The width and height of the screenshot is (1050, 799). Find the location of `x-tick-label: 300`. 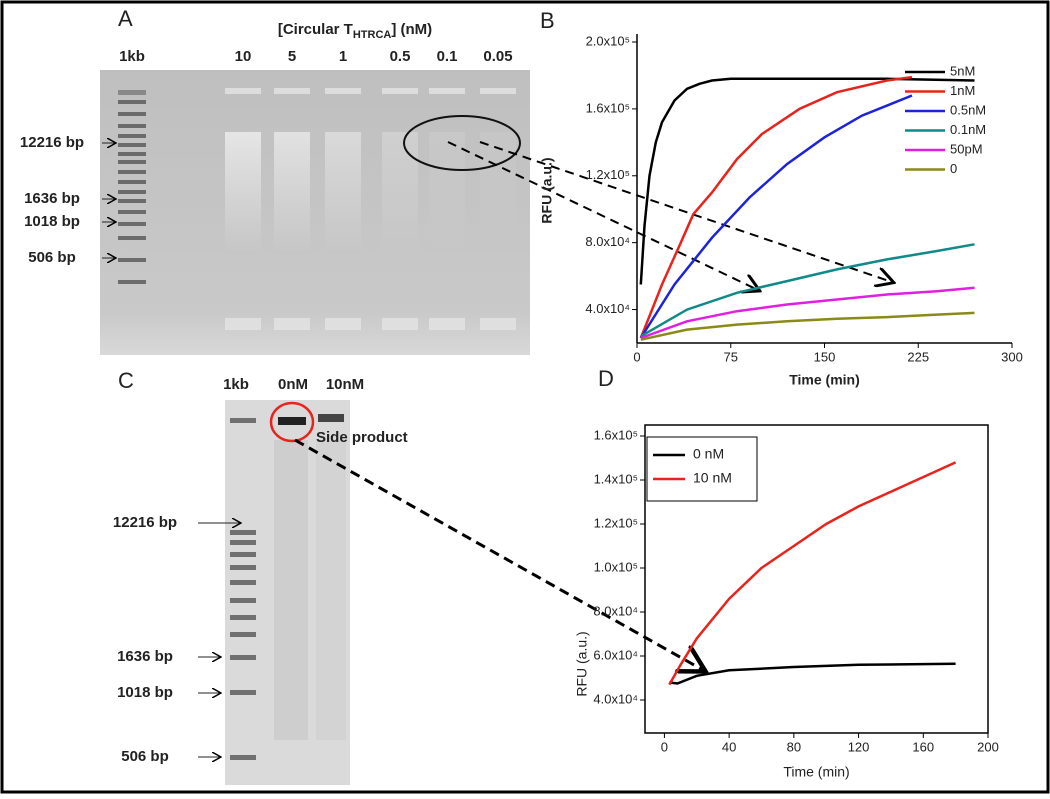

x-tick-label: 300 is located at coordinates (1012, 356).